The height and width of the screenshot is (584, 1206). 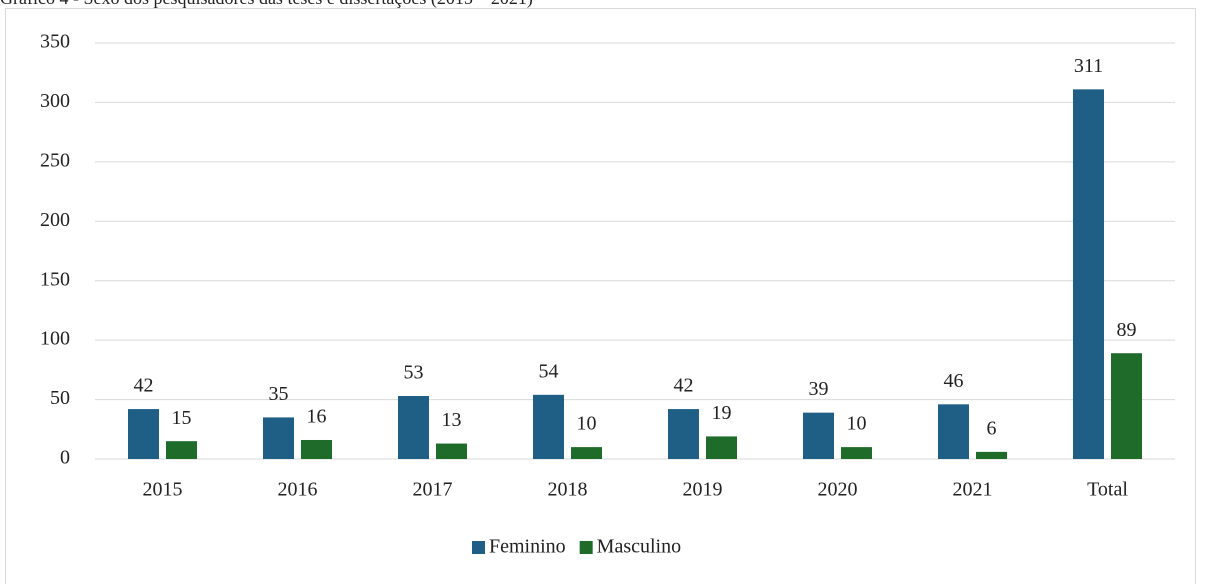 I want to click on data-label: 46, so click(x=954, y=381).